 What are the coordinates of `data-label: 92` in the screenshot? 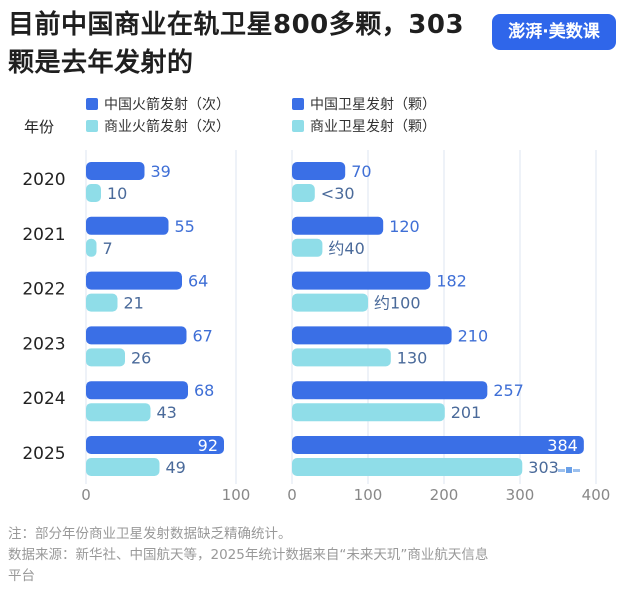 It's located at (208, 445).